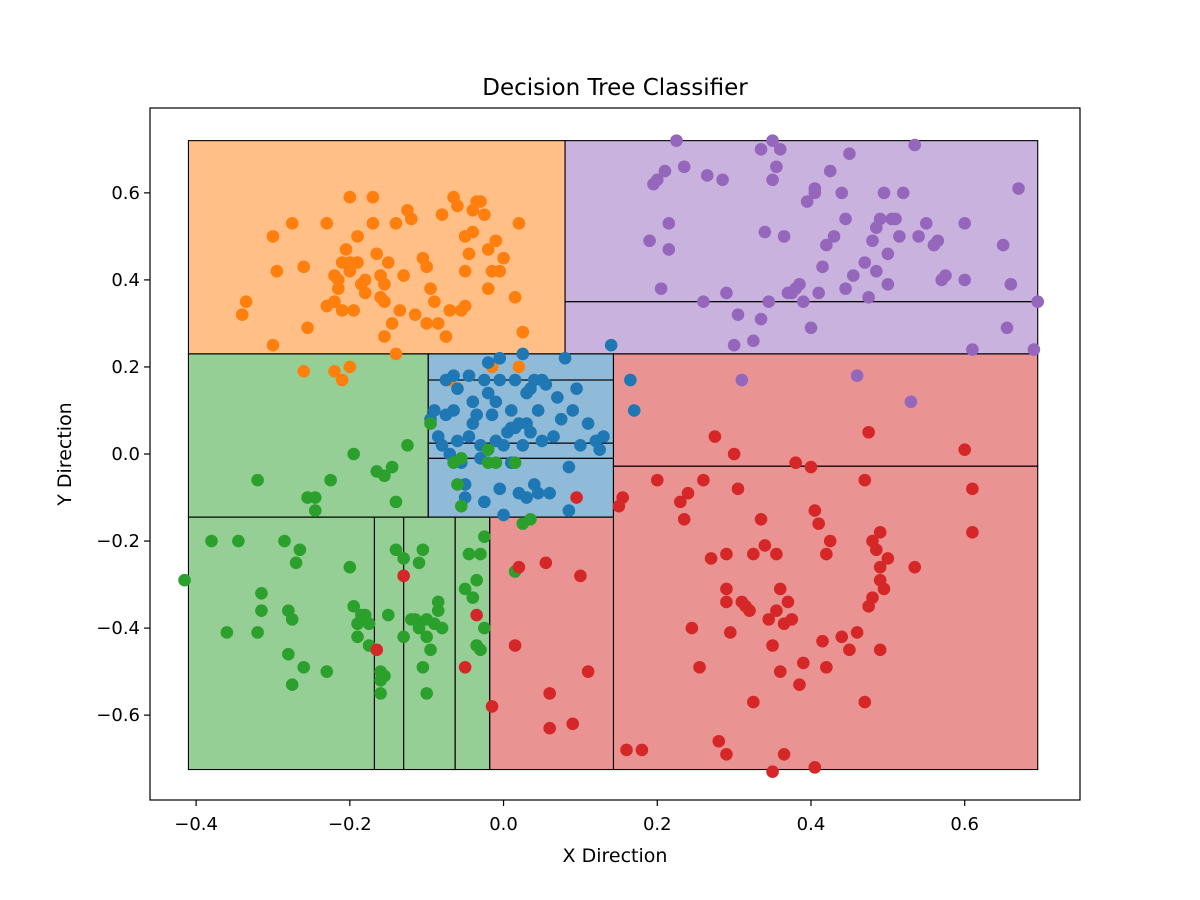 This screenshot has height=900, width=1200. I want to click on x-tick-label: 0.0, so click(503, 824).